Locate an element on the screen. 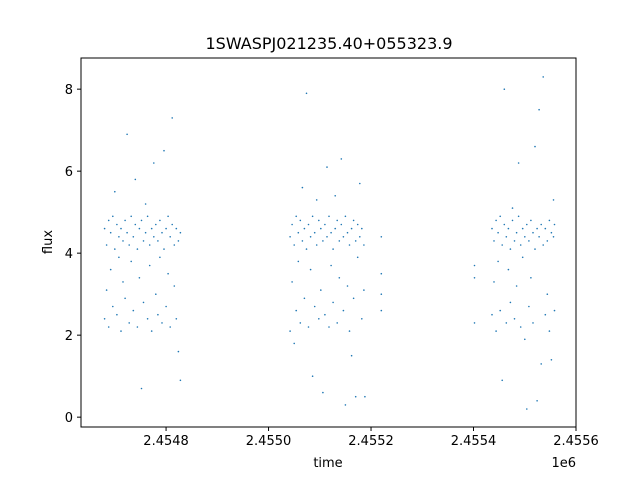  y-tick-label: 2 is located at coordinates (69, 336).